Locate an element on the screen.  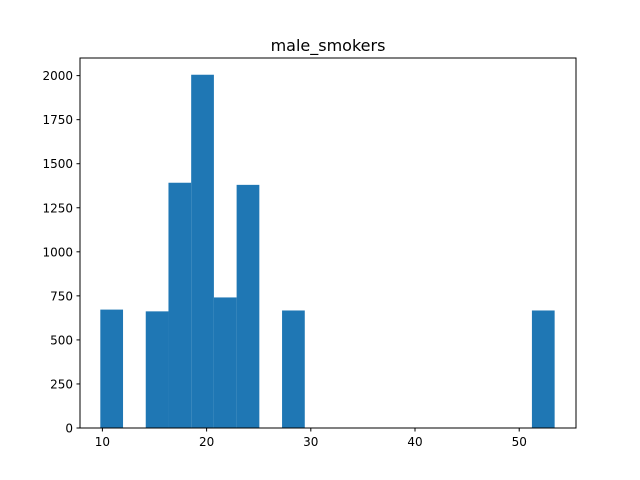
y-tick-label: 2000 is located at coordinates (57, 76).